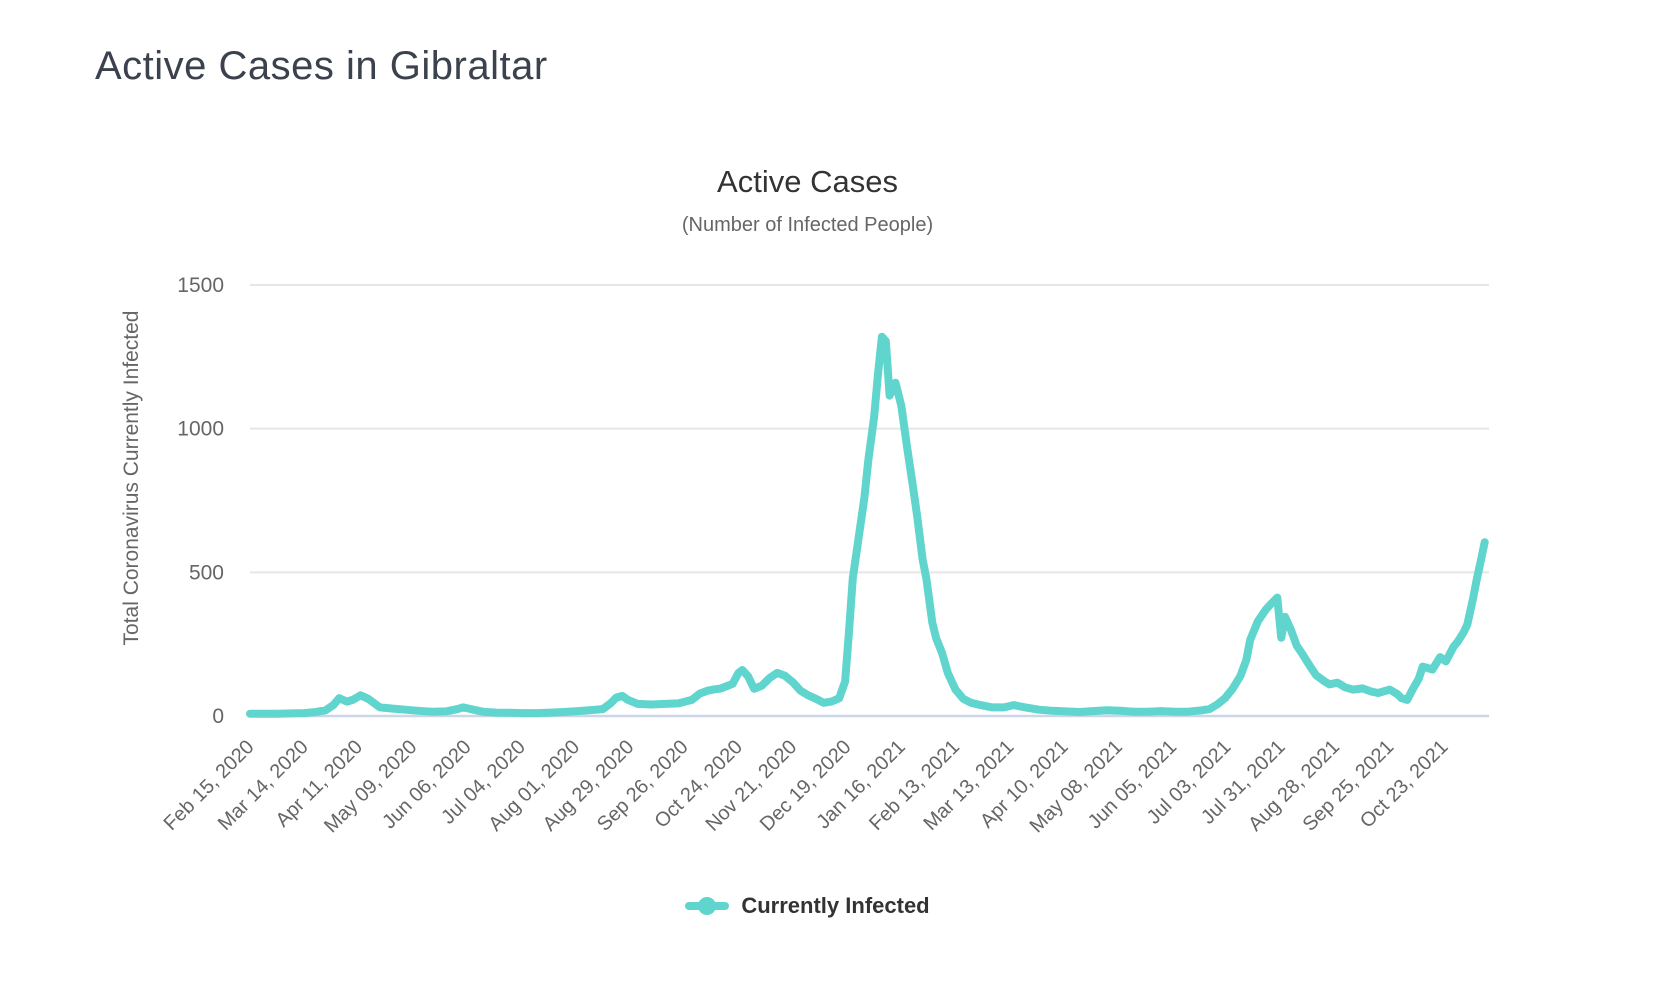 The image size is (1672, 994). I want to click on y-axis-tick-label: 1000, so click(200, 429).